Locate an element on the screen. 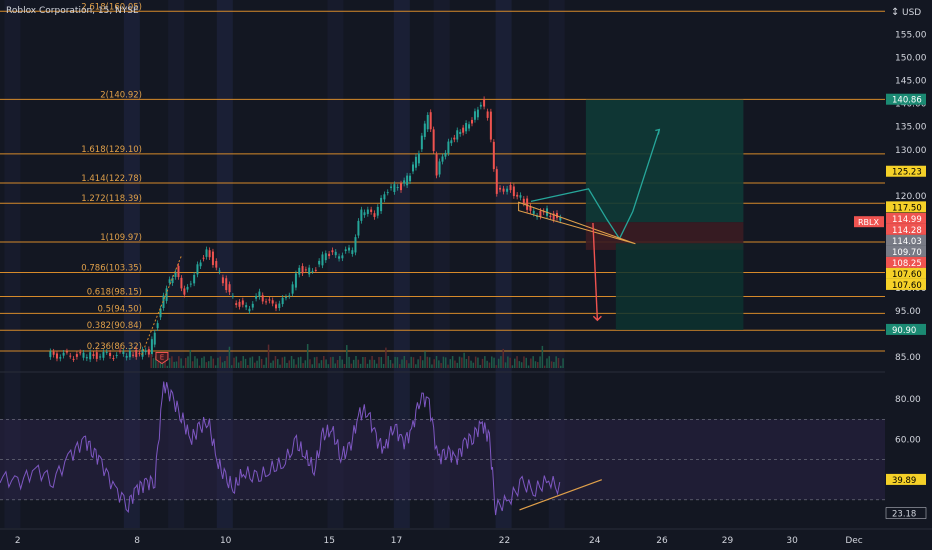 The height and width of the screenshot is (550, 932). time-axis: 2 8 10 15 17 22 24 26 29 30 Dec is located at coordinates (466, 537).